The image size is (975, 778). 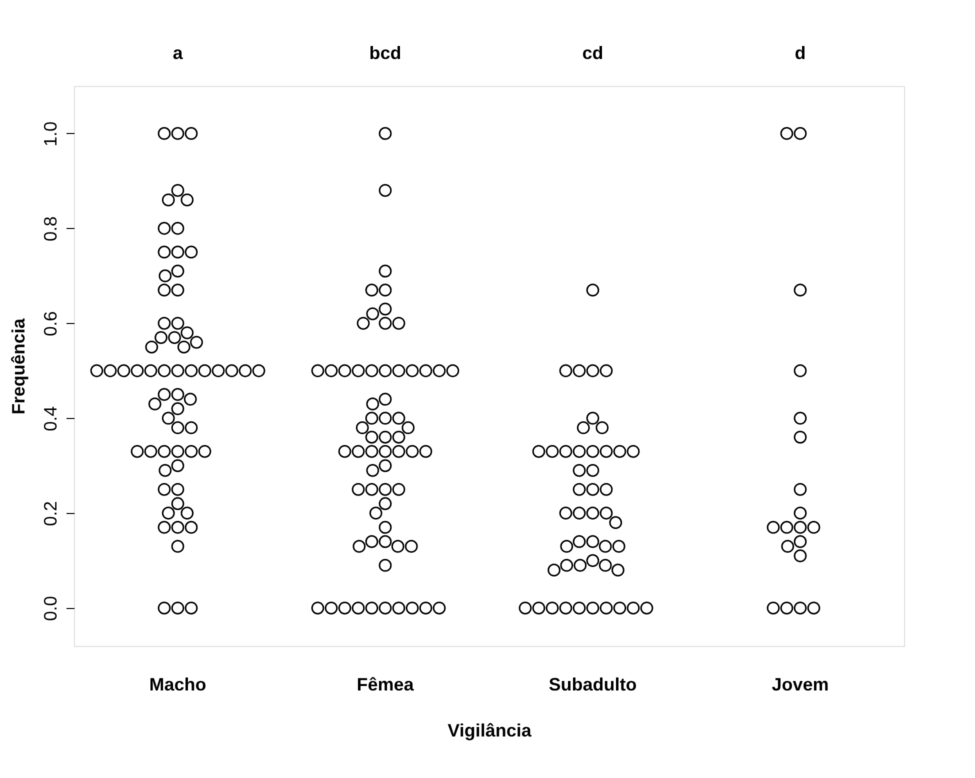 I want to click on text: bcd, so click(x=385, y=53).